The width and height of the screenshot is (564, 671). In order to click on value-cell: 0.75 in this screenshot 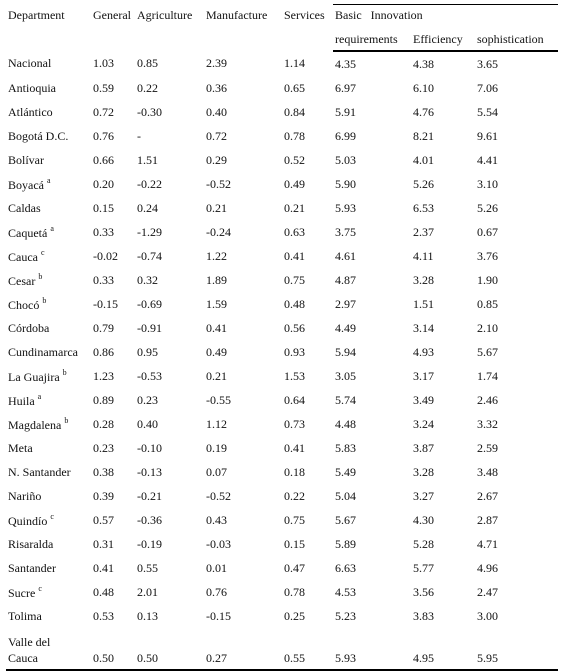, I will do `click(294, 279)`.